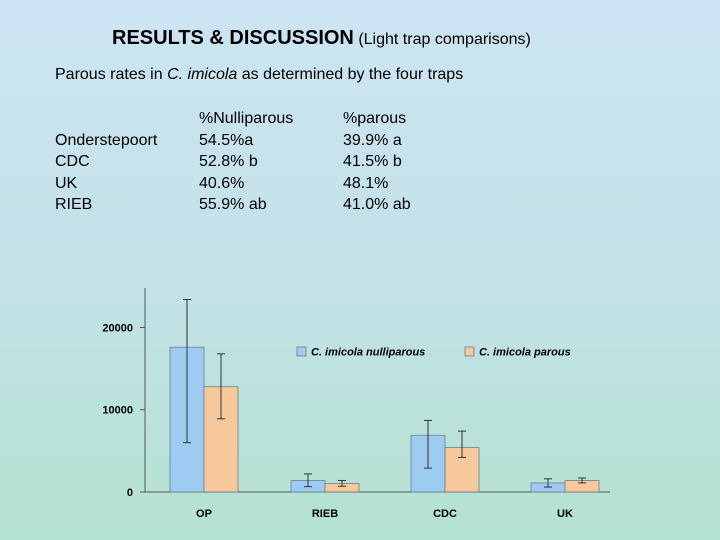 Image resolution: width=720 pixels, height=540 pixels. Describe the element at coordinates (130, 493) in the screenshot. I see `y-tick-label: 0` at that location.